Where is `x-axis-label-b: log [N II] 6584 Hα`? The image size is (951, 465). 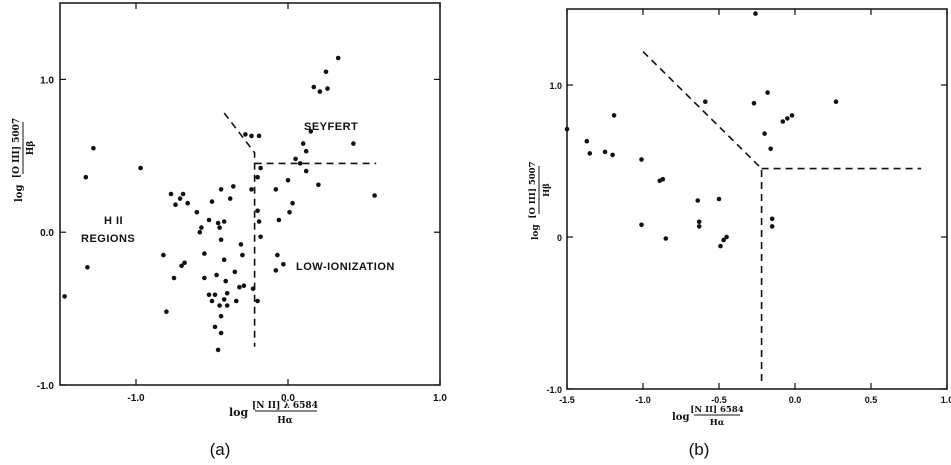 x-axis-label-b: log [N II] 6584 Hα is located at coordinates (708, 416).